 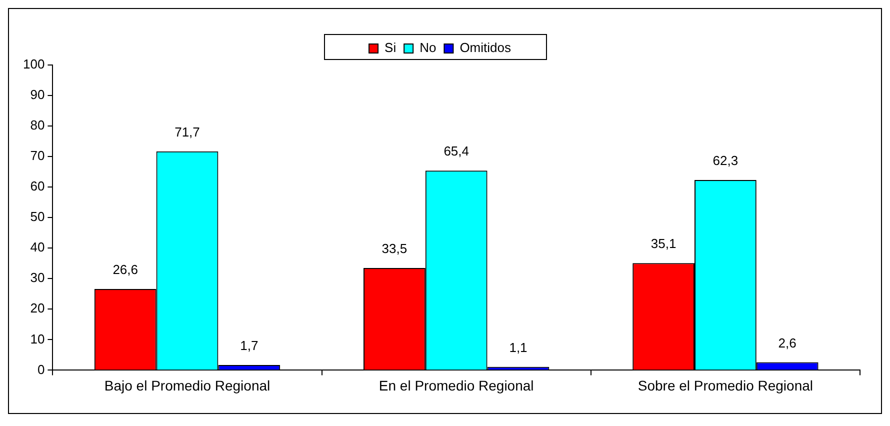 What do you see at coordinates (726, 385) in the screenshot?
I see `x-tick-label: Sobre el Promedio Regional` at bounding box center [726, 385].